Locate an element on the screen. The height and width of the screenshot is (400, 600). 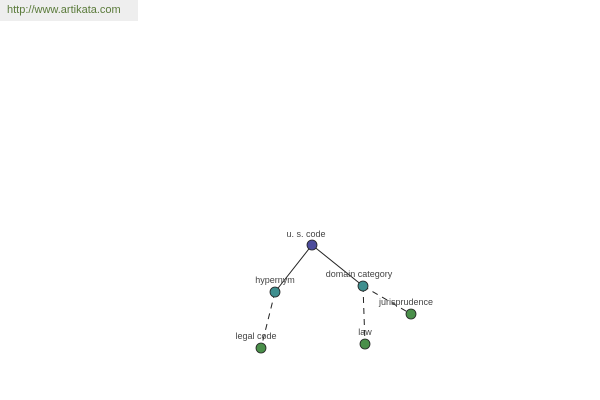
watermark-banner: http://www.artikata.com is located at coordinates (69, 10).